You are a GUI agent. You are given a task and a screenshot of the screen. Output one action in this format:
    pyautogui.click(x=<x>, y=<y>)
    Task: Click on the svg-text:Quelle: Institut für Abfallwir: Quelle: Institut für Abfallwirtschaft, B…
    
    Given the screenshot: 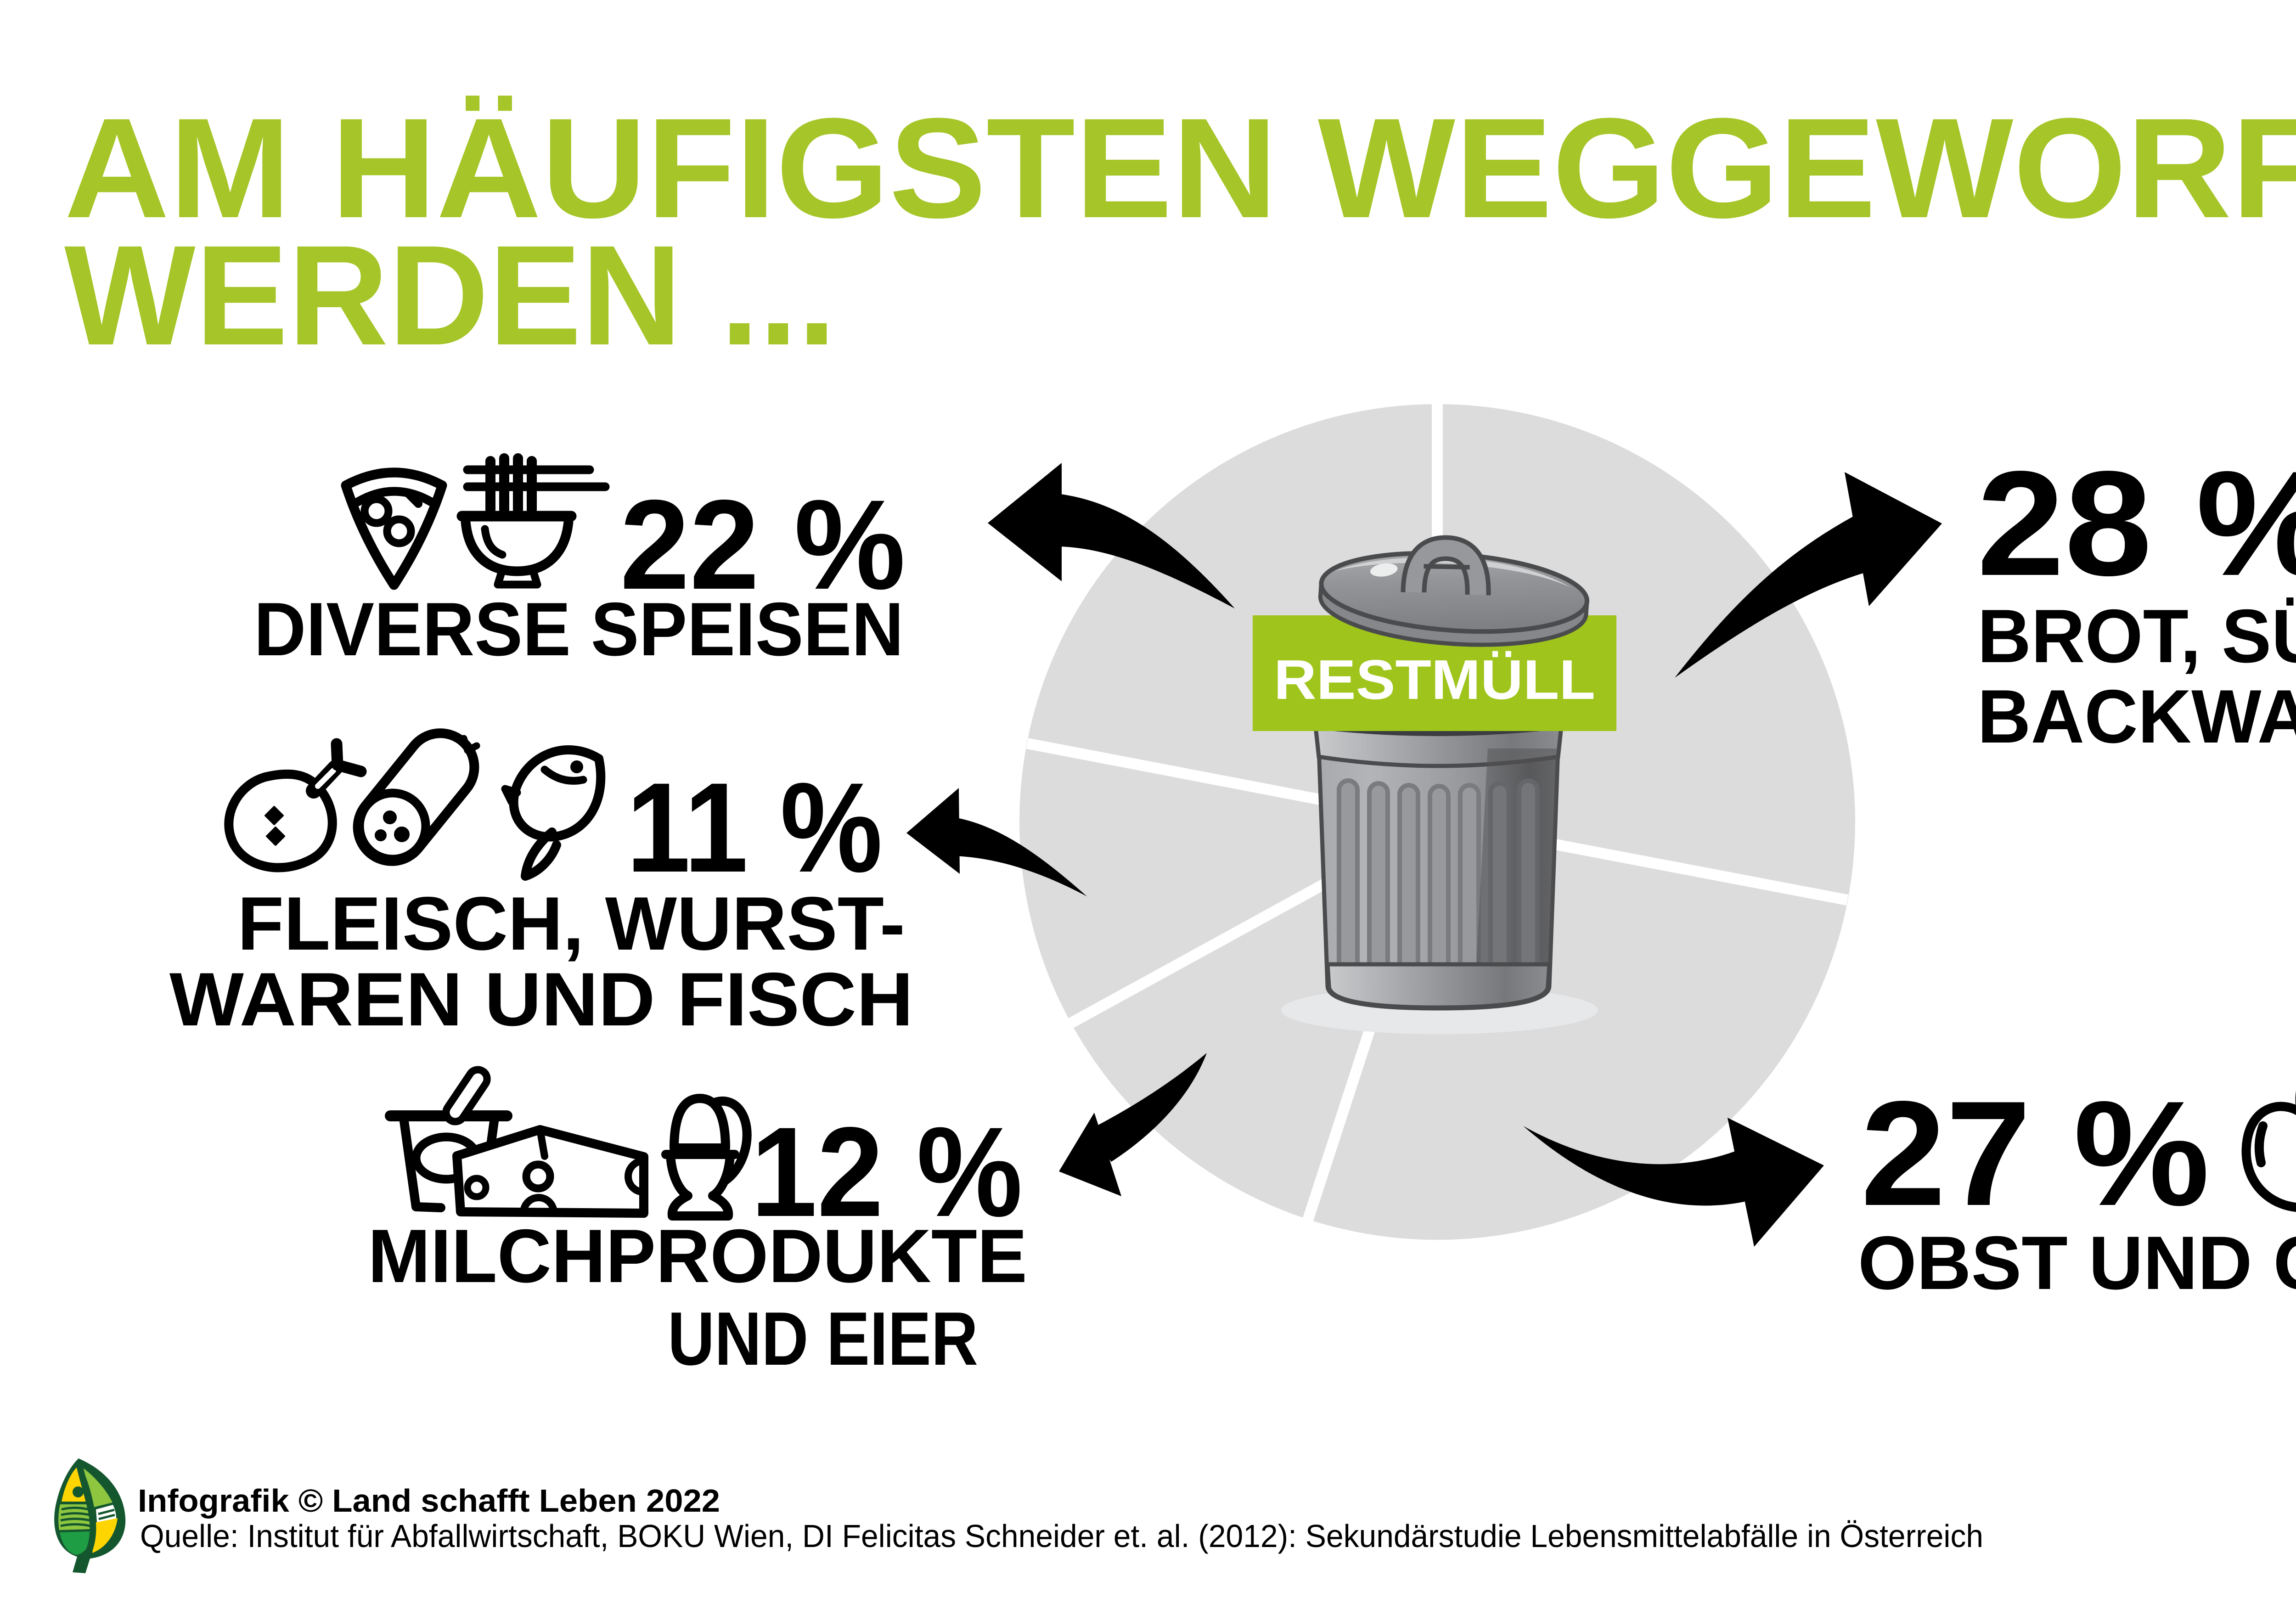 What is the action you would take?
    pyautogui.click(x=1061, y=1536)
    